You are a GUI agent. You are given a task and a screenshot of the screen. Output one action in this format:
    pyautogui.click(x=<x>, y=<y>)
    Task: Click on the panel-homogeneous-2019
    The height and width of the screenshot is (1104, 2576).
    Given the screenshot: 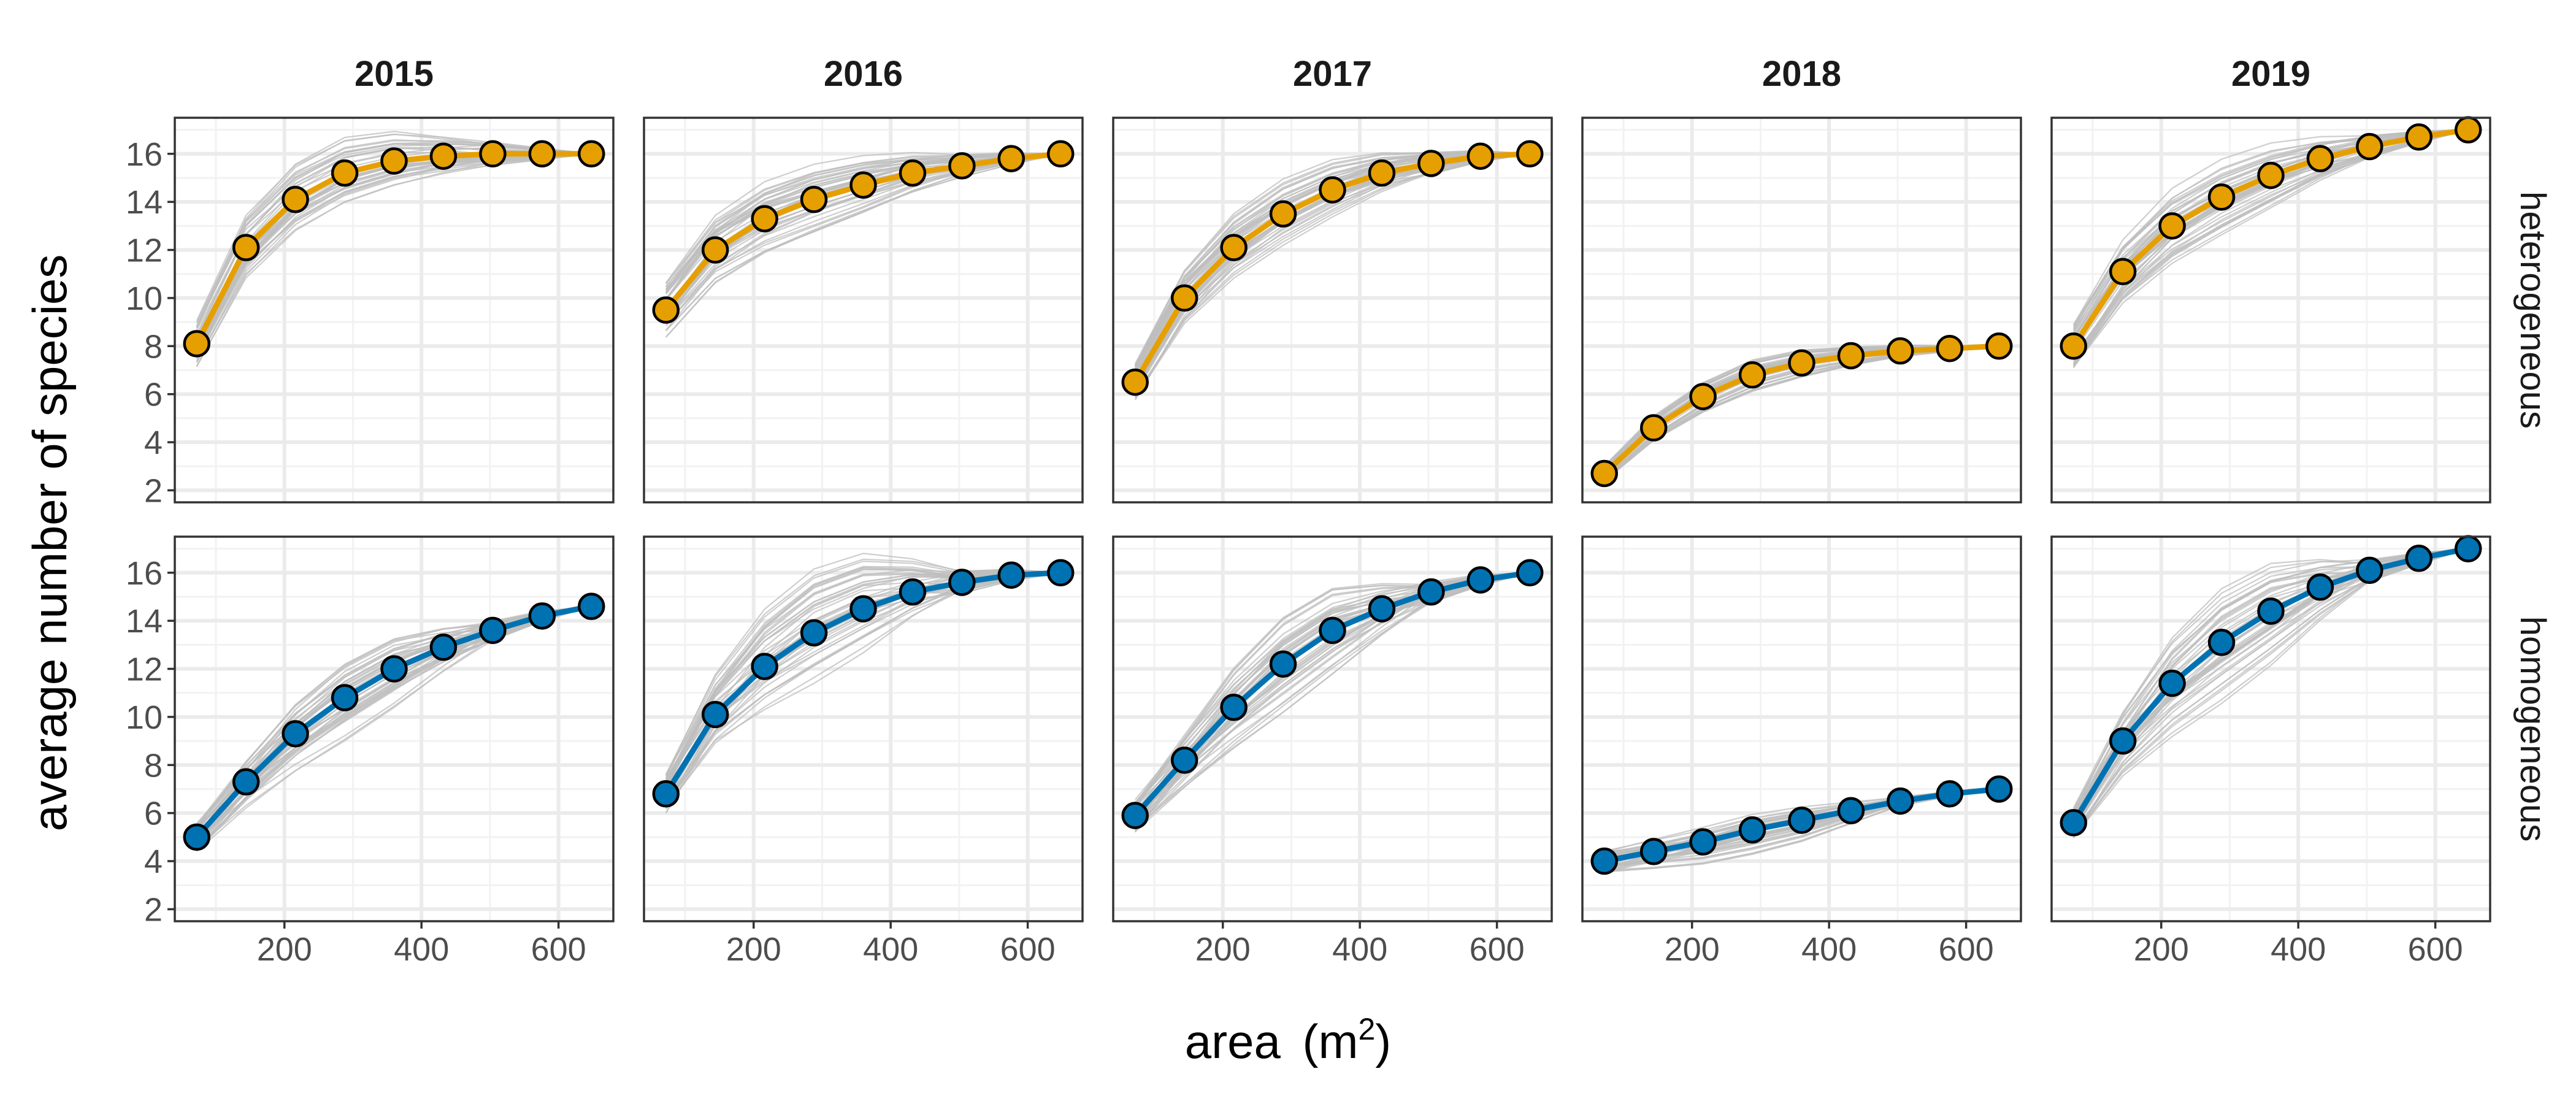 What is the action you would take?
    pyautogui.click(x=2270, y=728)
    